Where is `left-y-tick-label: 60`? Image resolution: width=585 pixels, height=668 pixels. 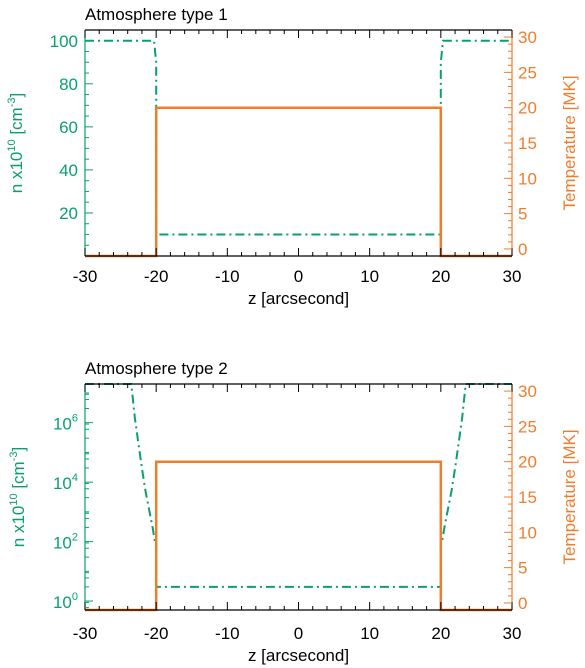 left-y-tick-label: 60 is located at coordinates (68, 127).